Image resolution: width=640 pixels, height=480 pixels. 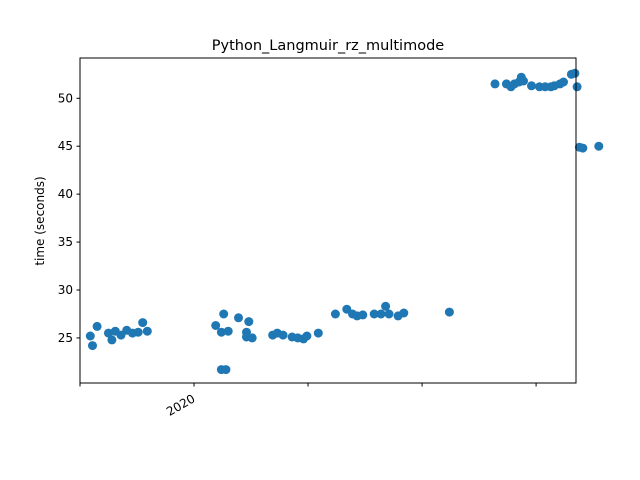 I want to click on y-tick-label: 50, so click(x=65, y=98).